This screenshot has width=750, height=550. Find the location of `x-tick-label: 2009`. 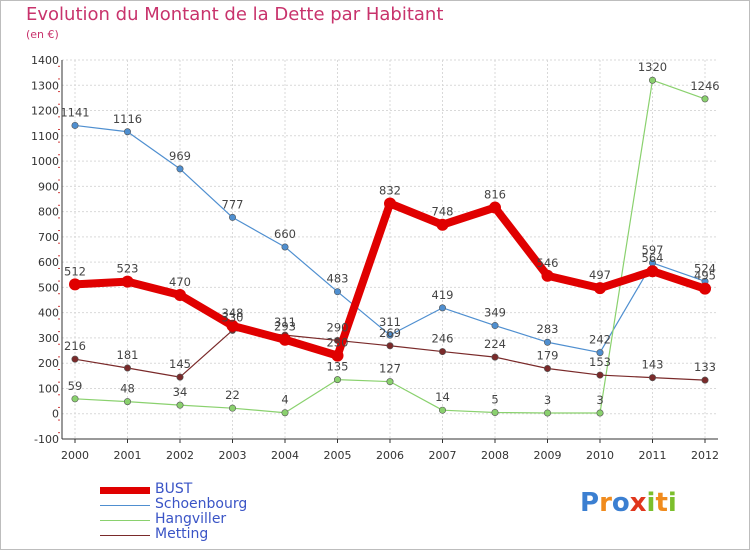

x-tick-label: 2009 is located at coordinates (548, 455).